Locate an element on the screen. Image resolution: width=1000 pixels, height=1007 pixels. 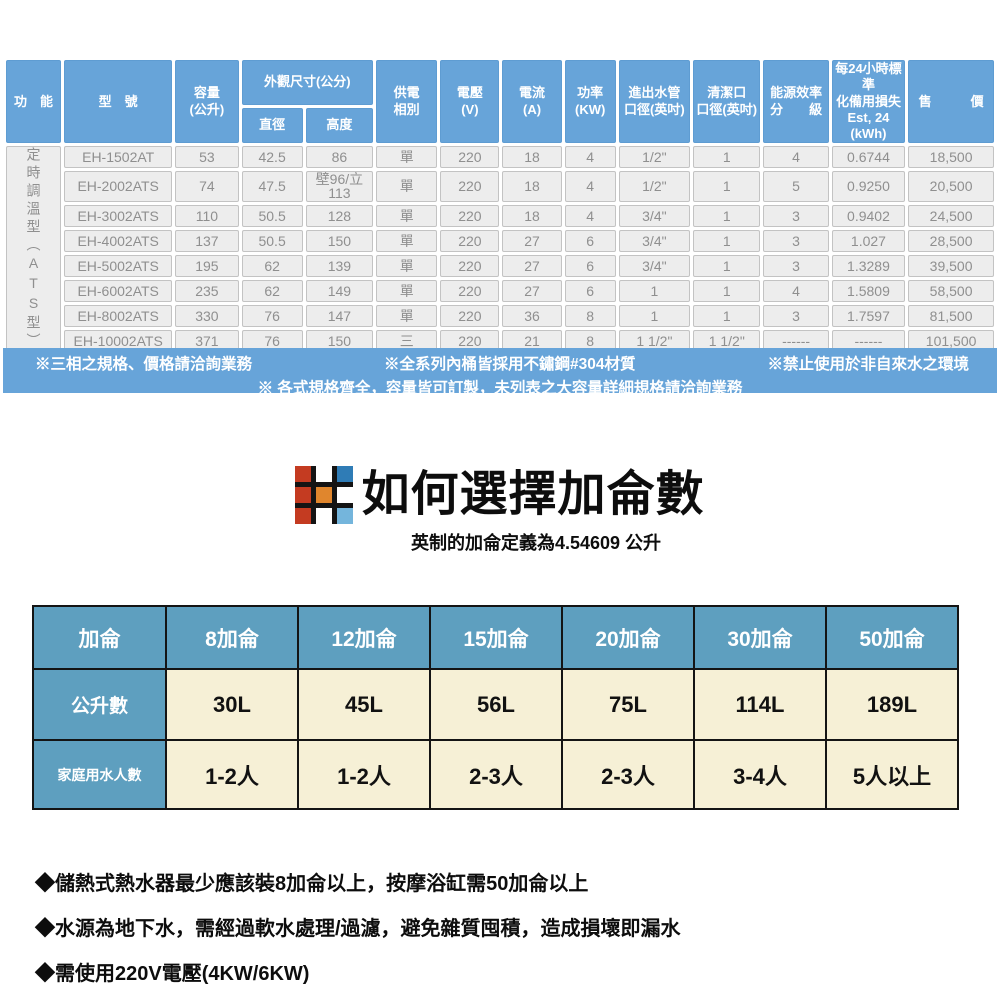
spec-cell-capacity: 74 is located at coordinates (207, 186).